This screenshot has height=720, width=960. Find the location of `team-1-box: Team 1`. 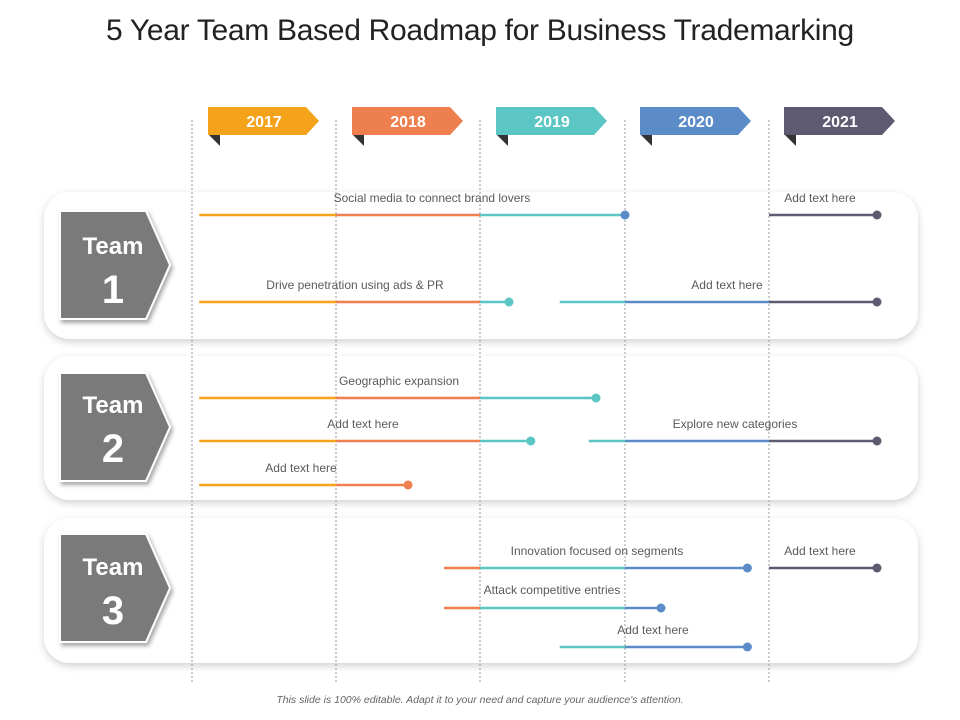

team-1-box: Team 1 is located at coordinates (115, 265).